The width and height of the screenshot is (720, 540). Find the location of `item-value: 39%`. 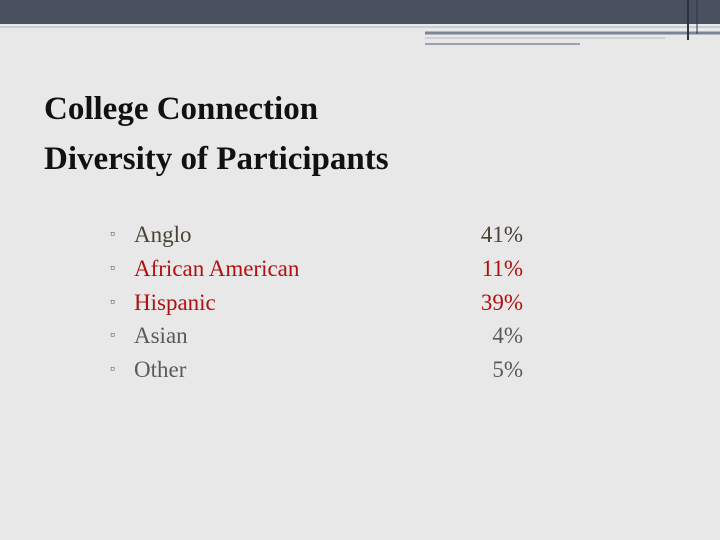

item-value: 39% is located at coordinates (501, 302).